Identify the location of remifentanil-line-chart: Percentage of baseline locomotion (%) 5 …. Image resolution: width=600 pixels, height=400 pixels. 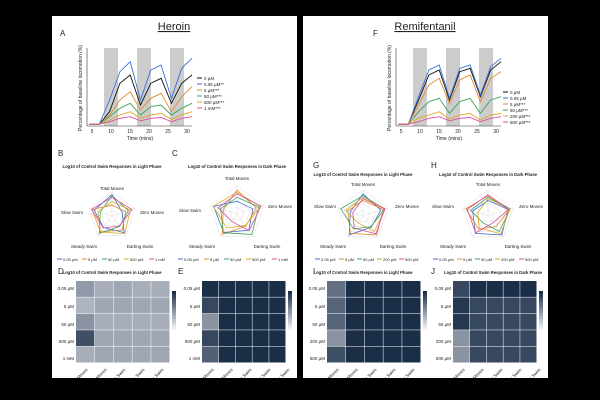
(459, 93).